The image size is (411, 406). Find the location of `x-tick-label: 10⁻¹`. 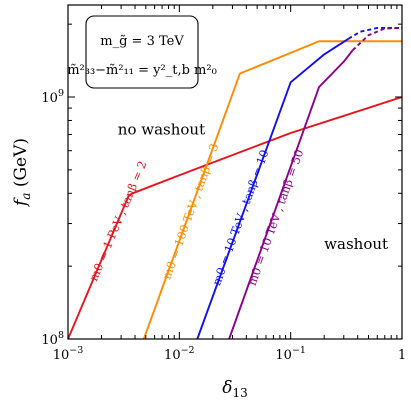

x-tick-label: 10⁻¹ is located at coordinates (290, 354).